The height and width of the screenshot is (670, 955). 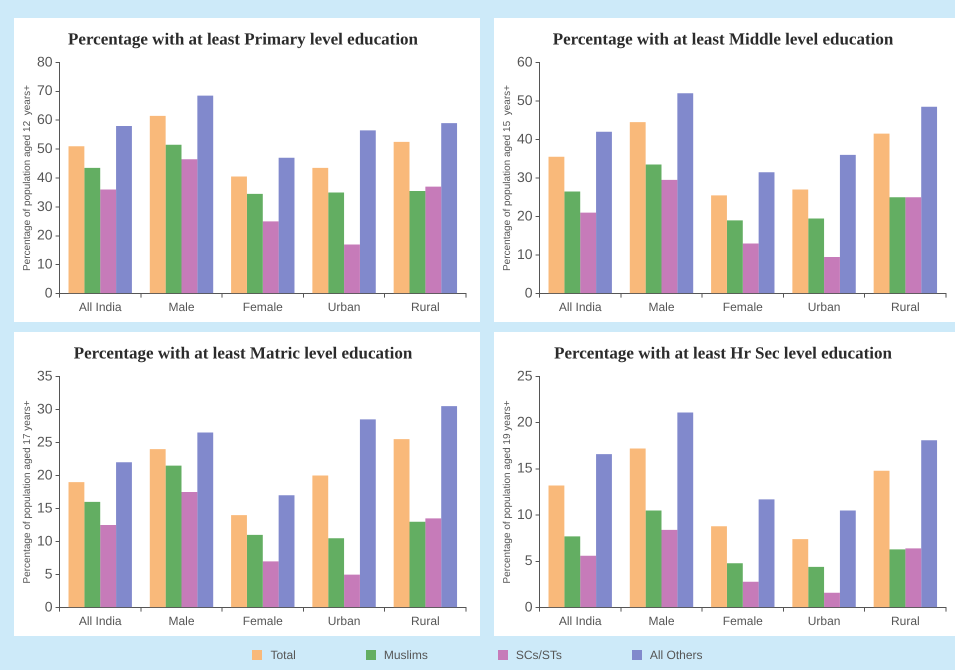 What do you see at coordinates (528, 560) in the screenshot?
I see `y-tick-label: 5` at bounding box center [528, 560].